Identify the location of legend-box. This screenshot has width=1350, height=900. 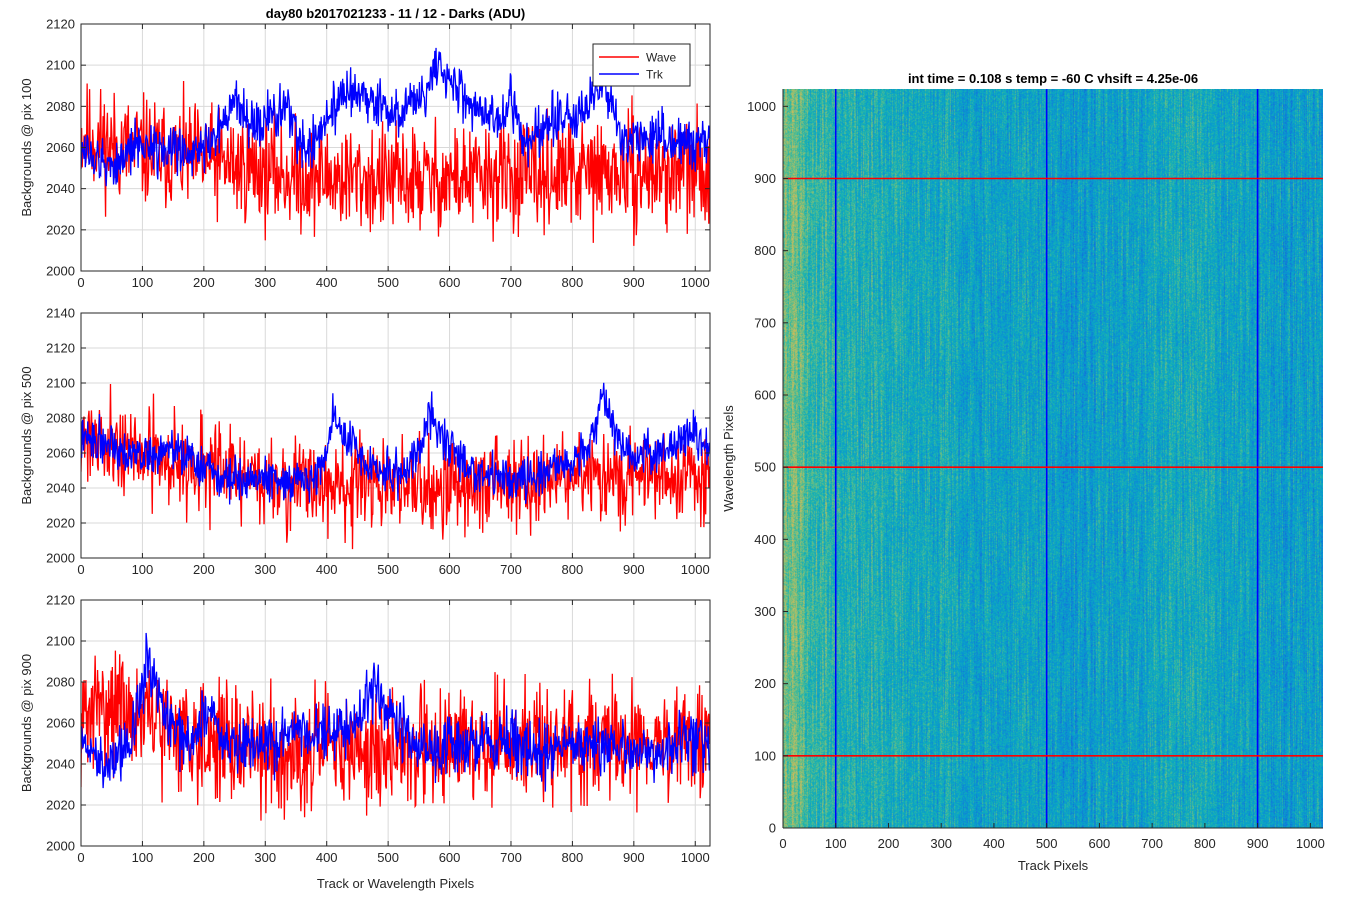
(641, 65).